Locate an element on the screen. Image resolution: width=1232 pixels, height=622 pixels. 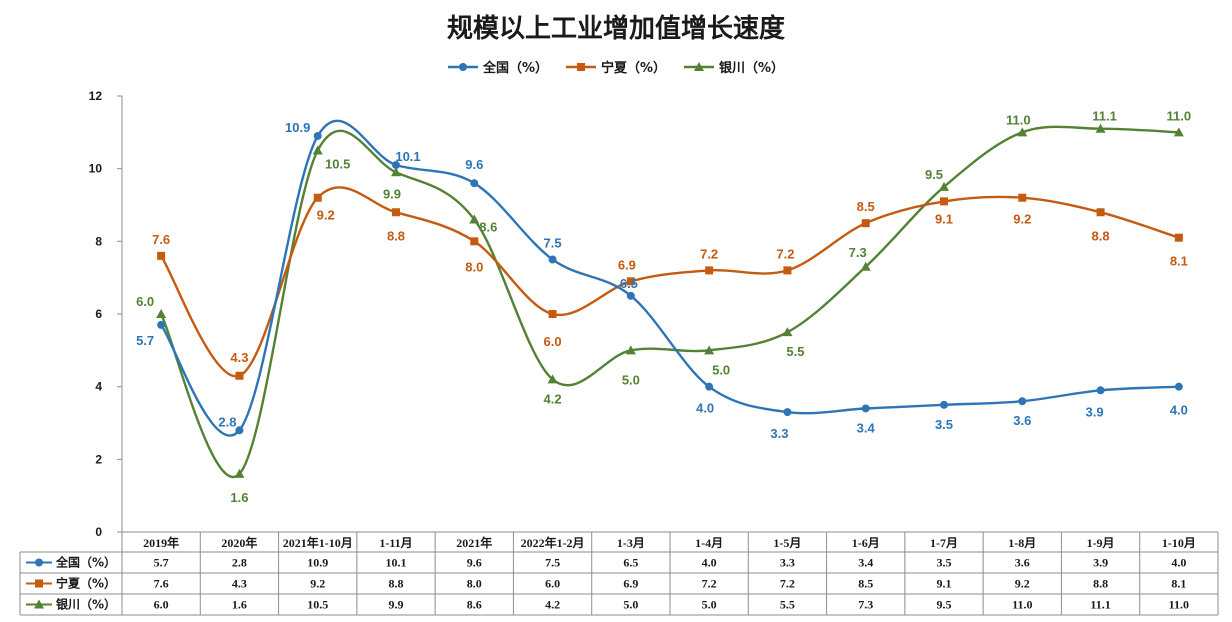
table-cell: 6.9 is located at coordinates (630, 584).